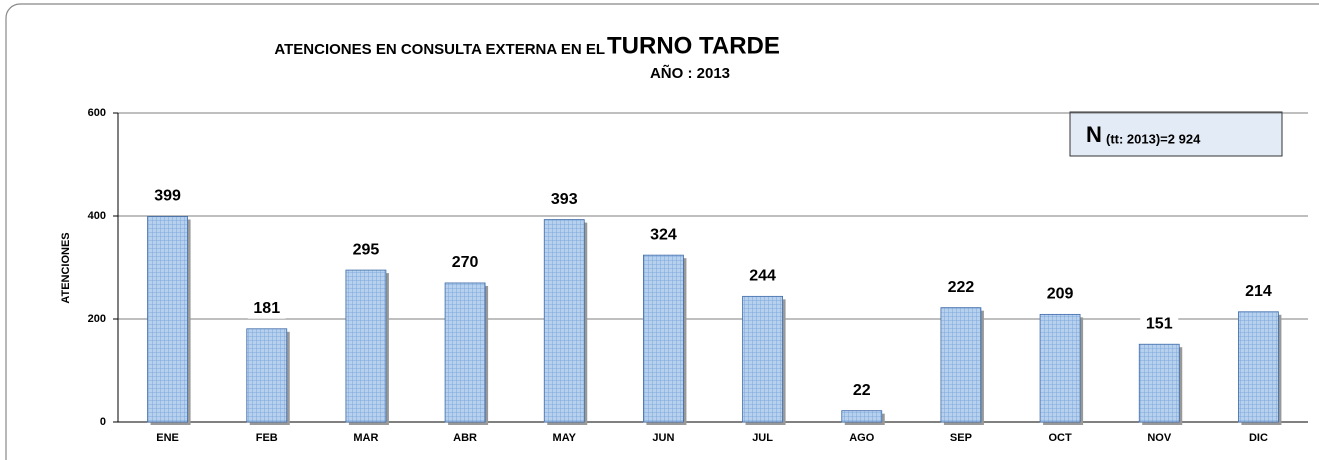 This screenshot has height=460, width=1319. I want to click on data-label: 222, so click(961, 287).